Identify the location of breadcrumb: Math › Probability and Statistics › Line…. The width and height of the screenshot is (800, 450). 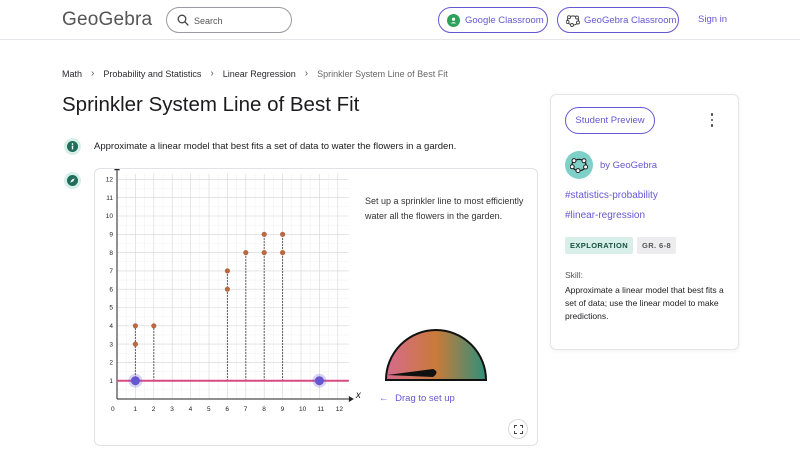
(255, 73).